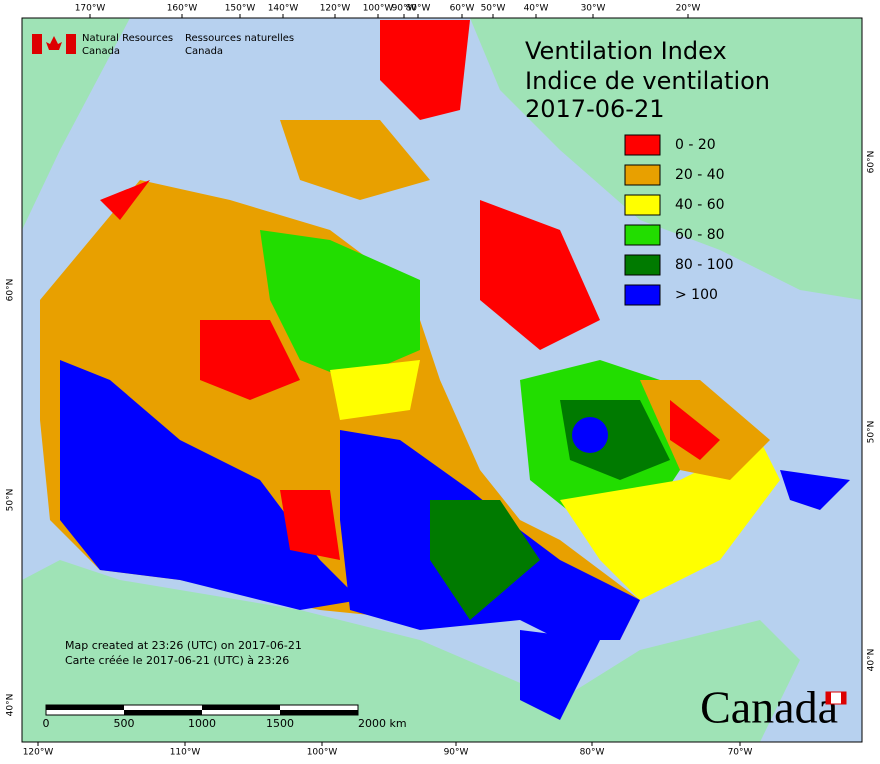 The width and height of the screenshot is (880, 764). What do you see at coordinates (210, 485) in the screenshot?
I see `region-bc-prairies` at bounding box center [210, 485].